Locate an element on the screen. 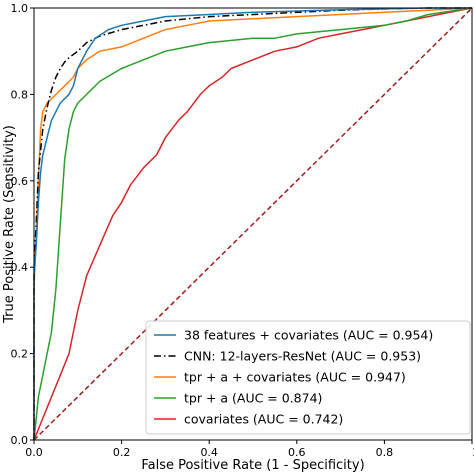  x-tick-label: 0.0 is located at coordinates (34, 452).